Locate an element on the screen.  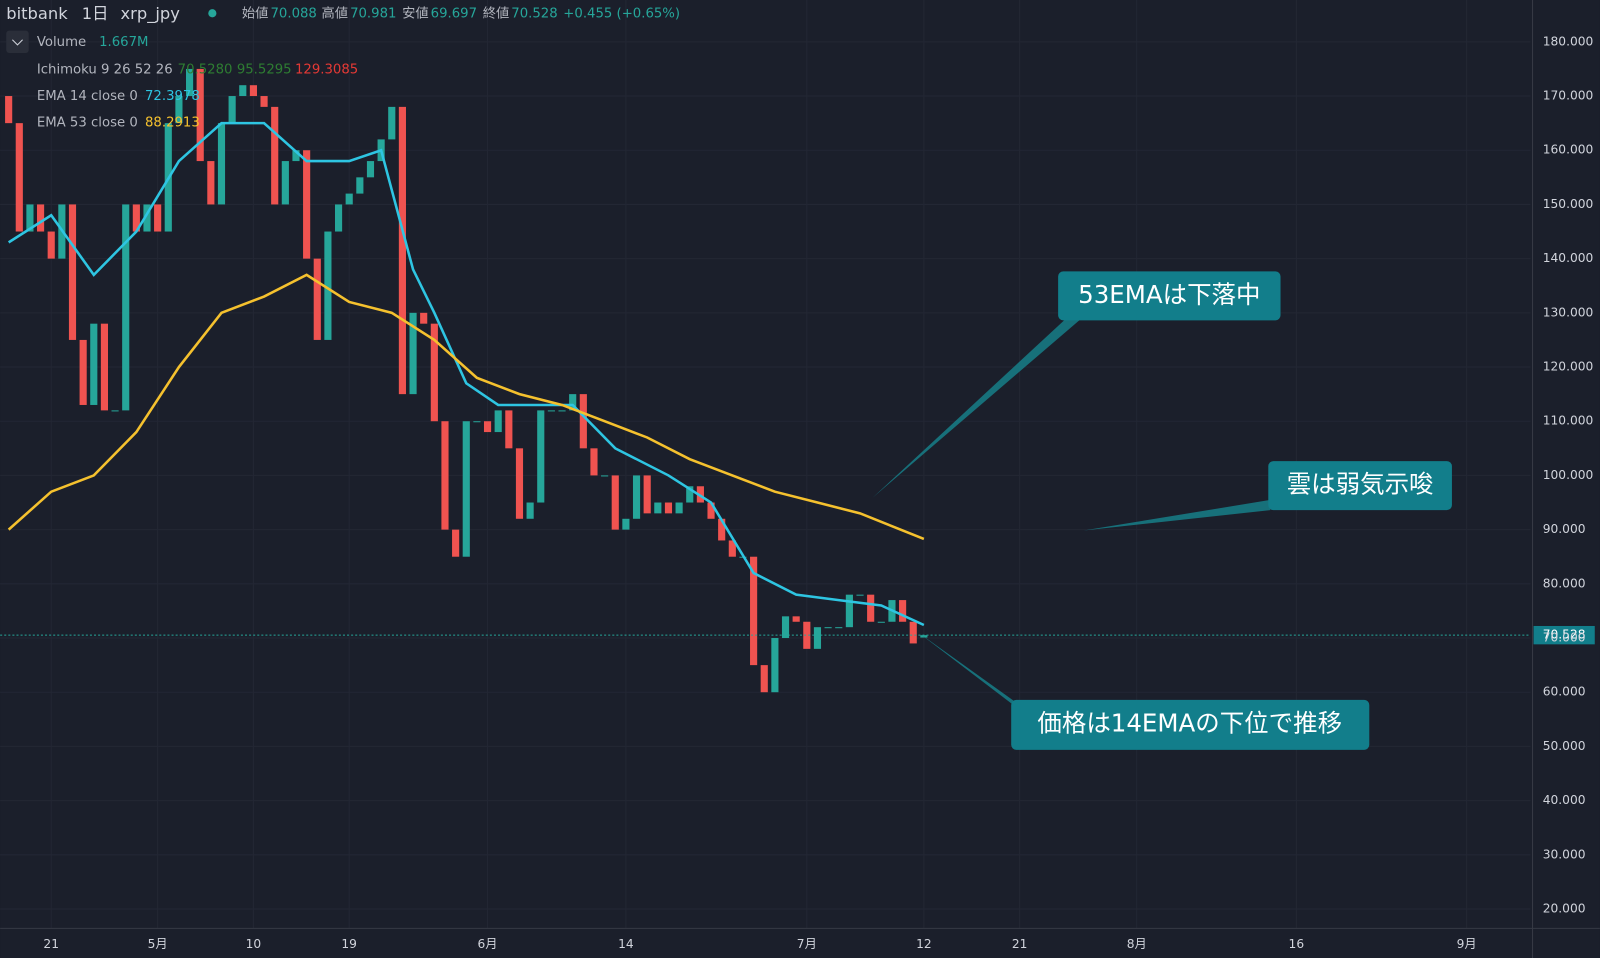
x-tick-label: 10 is located at coordinates (254, 944).